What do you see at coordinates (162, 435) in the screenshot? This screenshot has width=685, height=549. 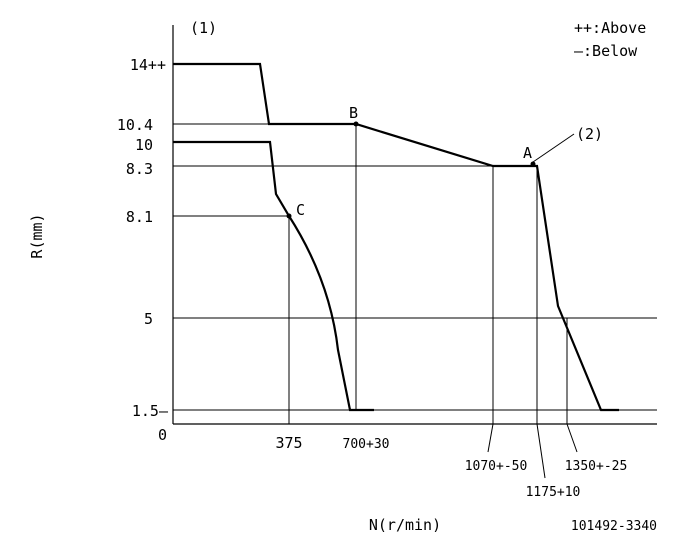 I see `origin-label: 0` at bounding box center [162, 435].